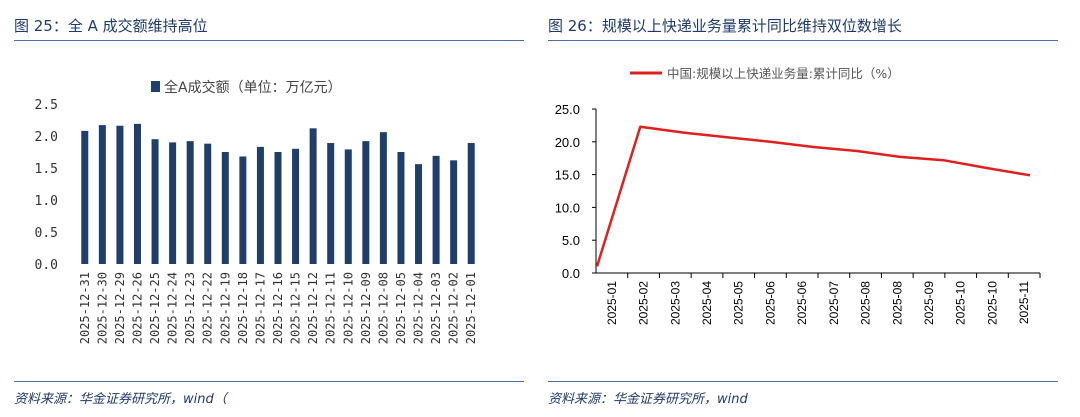 The image size is (1080, 417). What do you see at coordinates (575, 191) in the screenshot?
I see `y-axis: 0.0 5.0 10.0 15.0 20.0 25.0` at bounding box center [575, 191].